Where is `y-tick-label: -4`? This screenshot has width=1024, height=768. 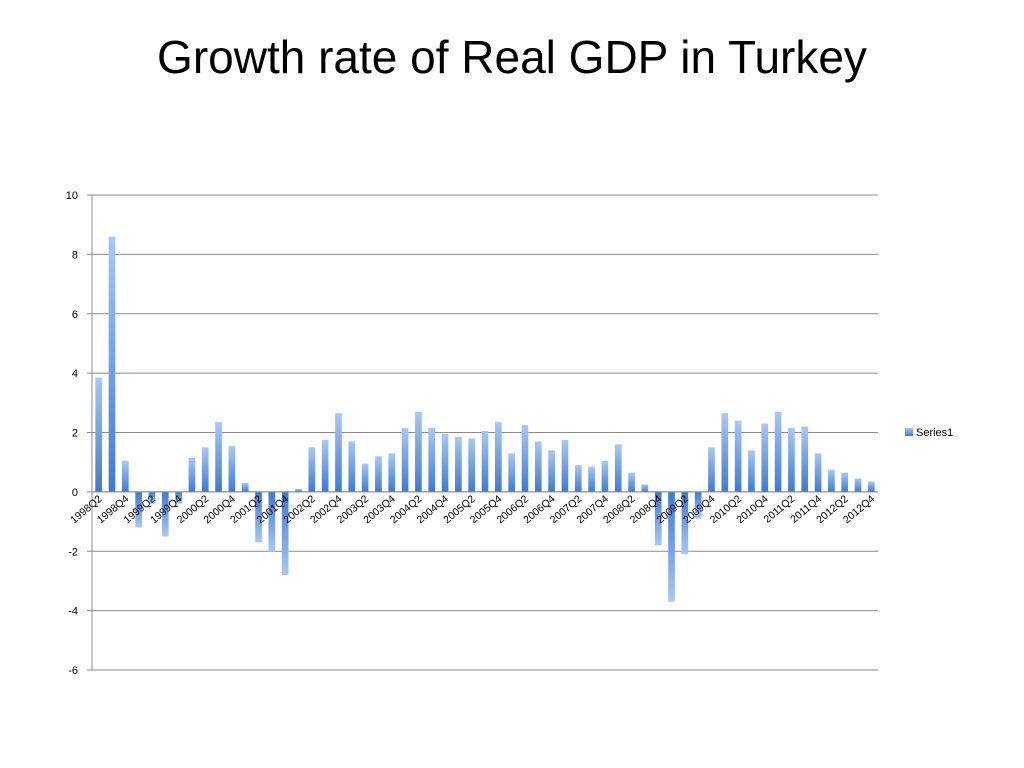 y-tick-label: -4 is located at coordinates (73, 612).